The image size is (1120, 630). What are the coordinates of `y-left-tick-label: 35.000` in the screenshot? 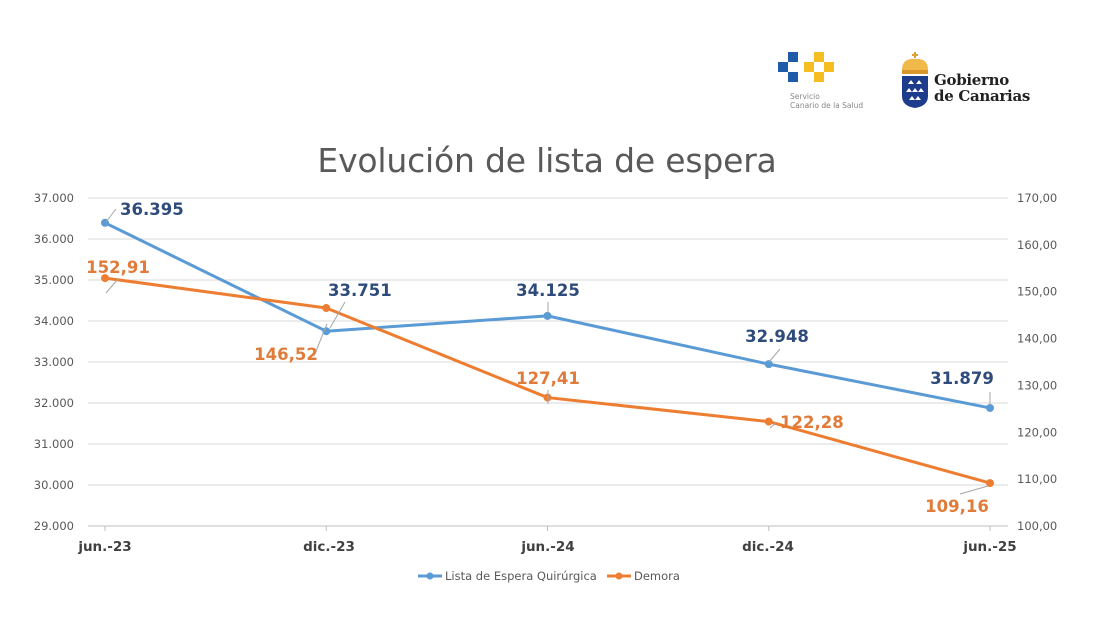 It's located at (54, 280).